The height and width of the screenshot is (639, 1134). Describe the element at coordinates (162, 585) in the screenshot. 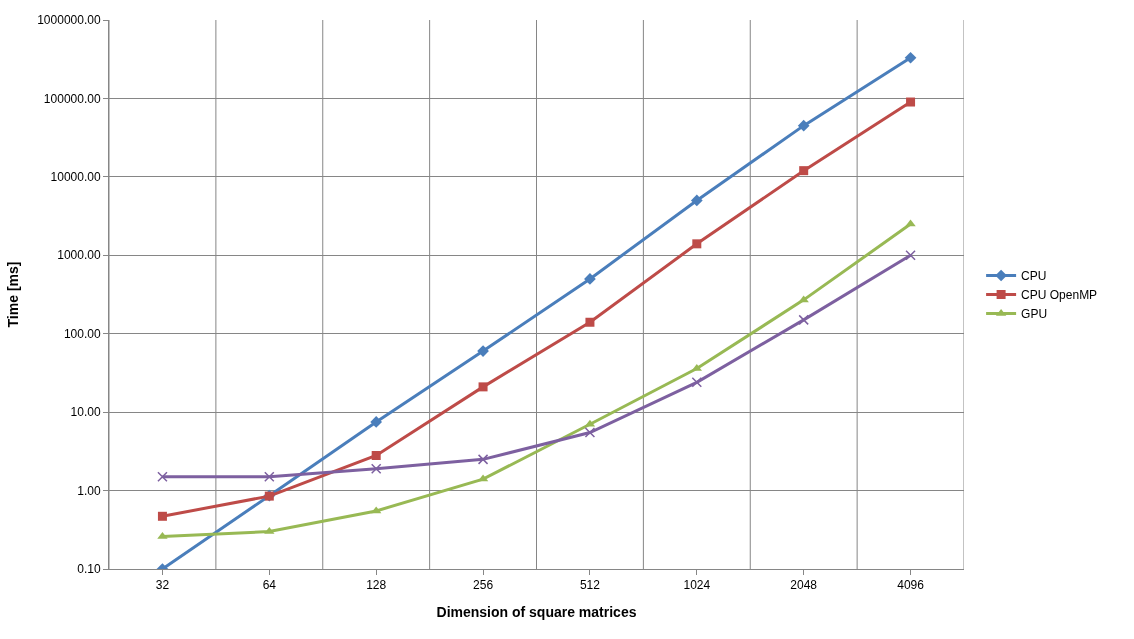

I see `x-tick-label: 32` at that location.